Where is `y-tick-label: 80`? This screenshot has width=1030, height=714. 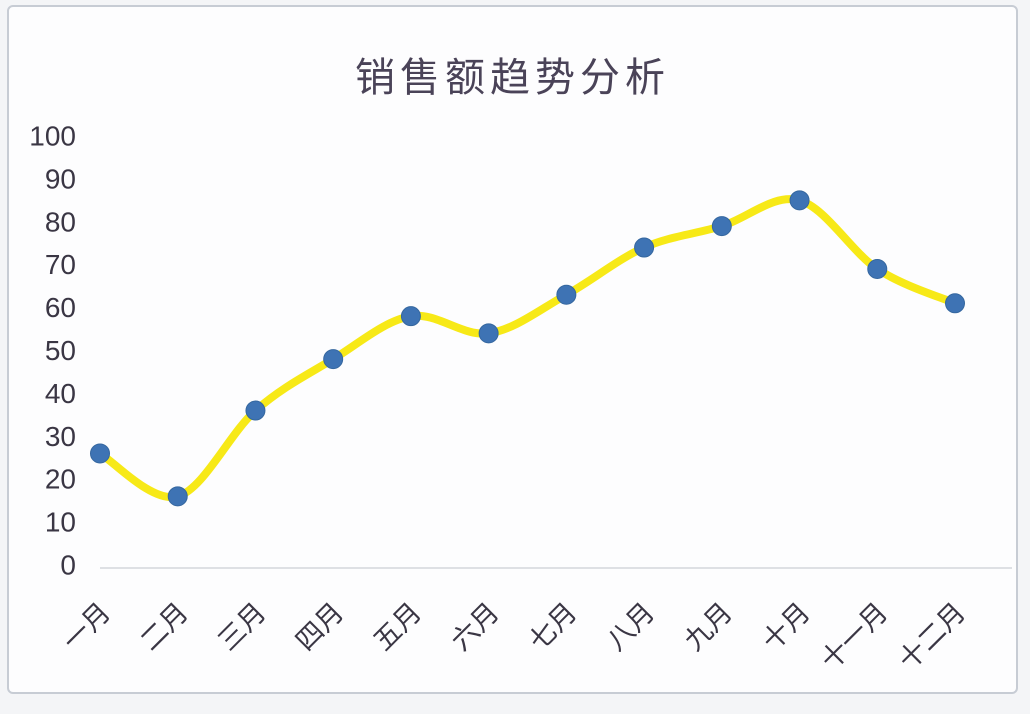
y-tick-label: 80 is located at coordinates (60, 221).